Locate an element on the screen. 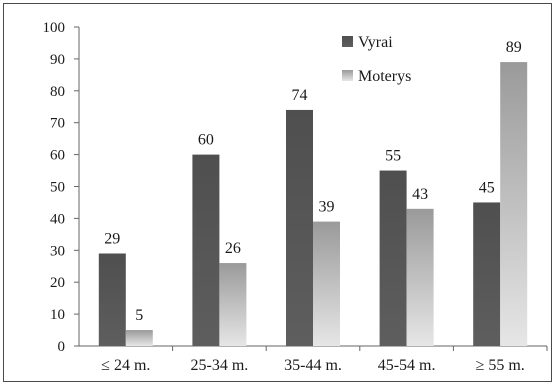  data-label: 39 is located at coordinates (327, 207).